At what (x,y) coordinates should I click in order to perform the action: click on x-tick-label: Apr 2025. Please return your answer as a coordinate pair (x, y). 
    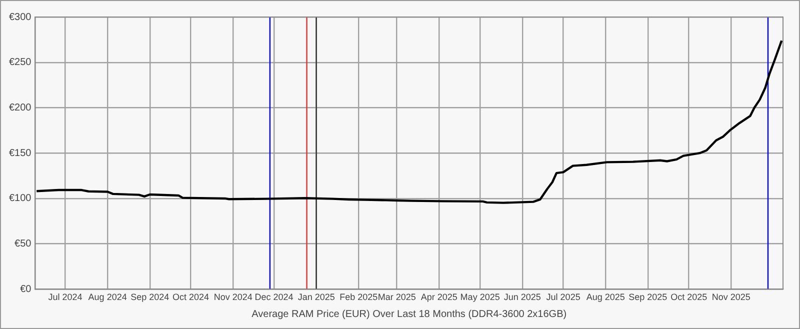
    Looking at the image, I should click on (439, 297).